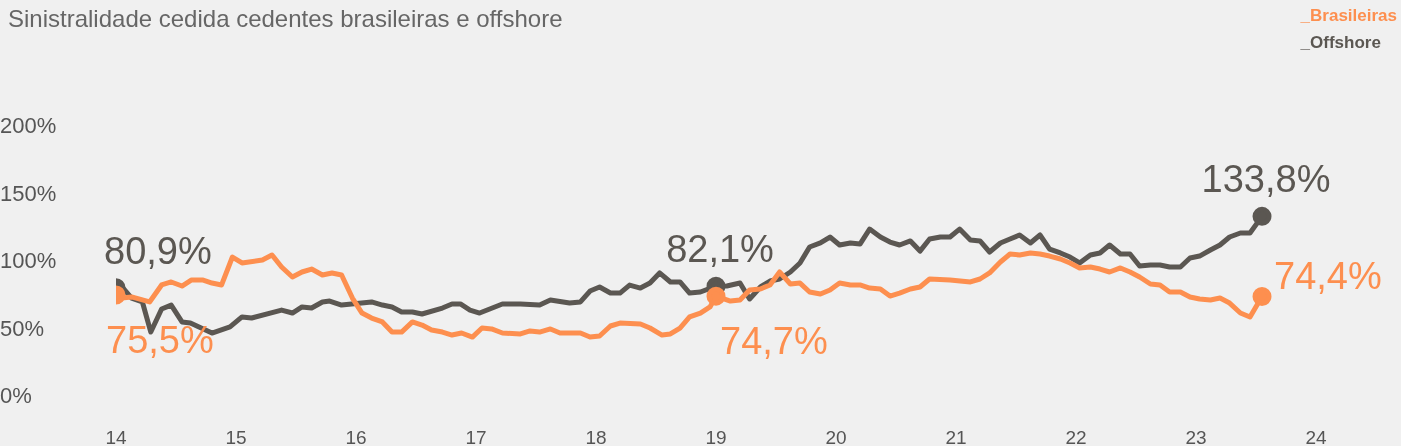 This screenshot has height=446, width=1401. What do you see at coordinates (1316, 436) in the screenshot?
I see `x-tick-label: 24` at bounding box center [1316, 436].